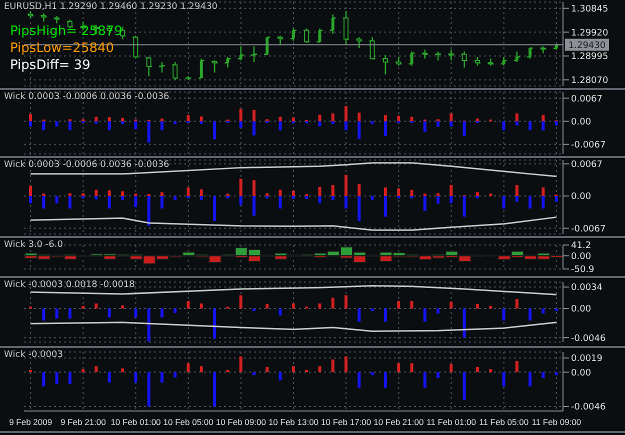  I want to click on x-tick-label: 11 Feb 09:00, so click(557, 422).